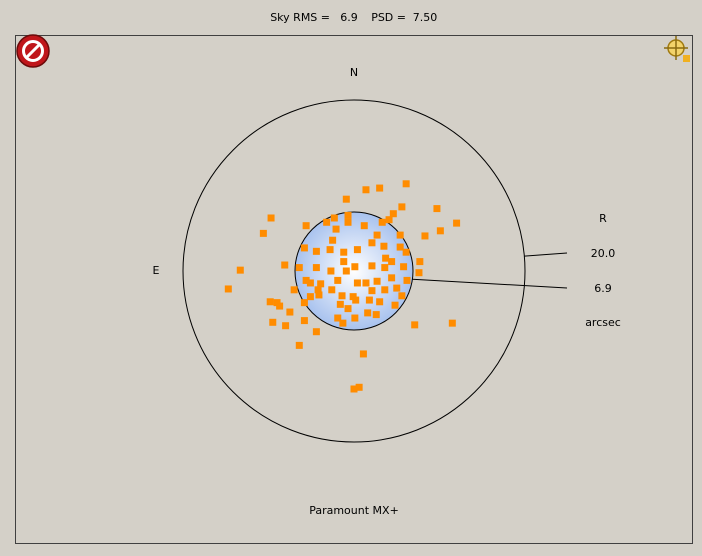 The image size is (702, 556). I want to click on target-icon-badge, so click(686, 58).